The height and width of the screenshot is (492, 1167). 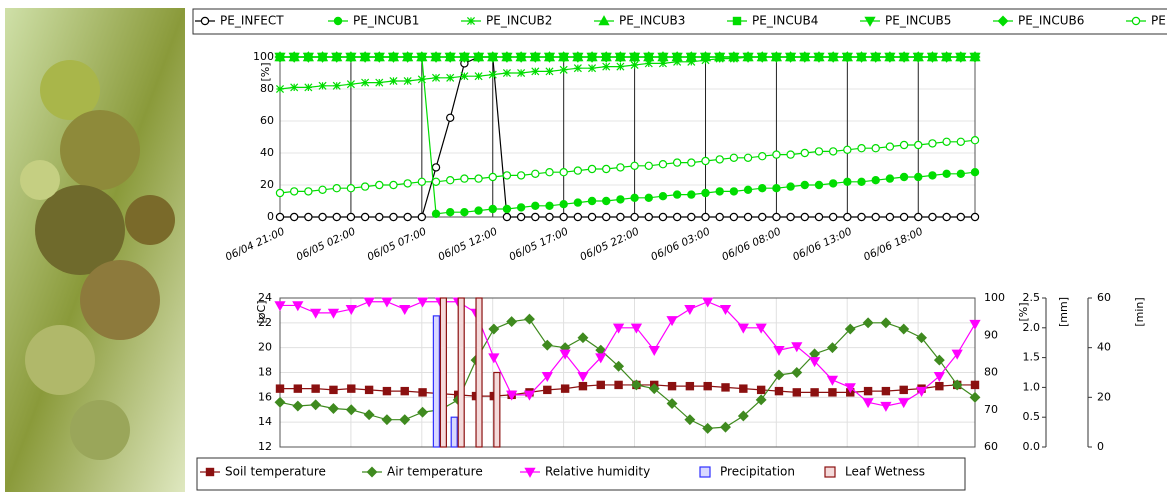 I want to click on tick-label: 2.0, so click(x=1032, y=327).